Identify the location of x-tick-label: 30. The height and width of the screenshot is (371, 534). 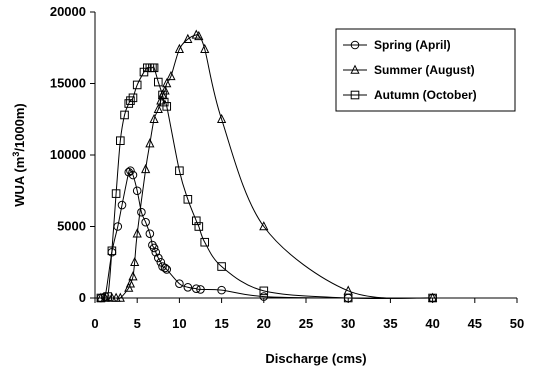
(348, 323).